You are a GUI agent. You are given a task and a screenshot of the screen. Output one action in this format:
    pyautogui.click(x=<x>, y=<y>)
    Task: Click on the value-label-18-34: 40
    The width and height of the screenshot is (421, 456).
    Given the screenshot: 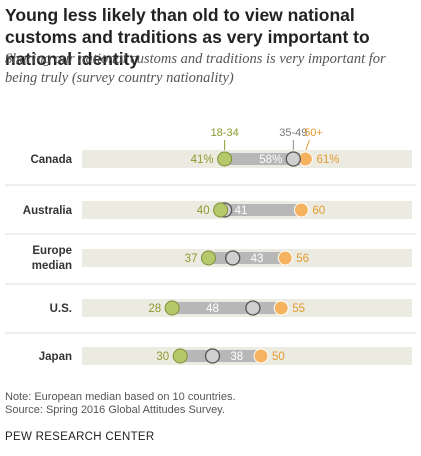 What is the action you would take?
    pyautogui.click(x=203, y=211)
    